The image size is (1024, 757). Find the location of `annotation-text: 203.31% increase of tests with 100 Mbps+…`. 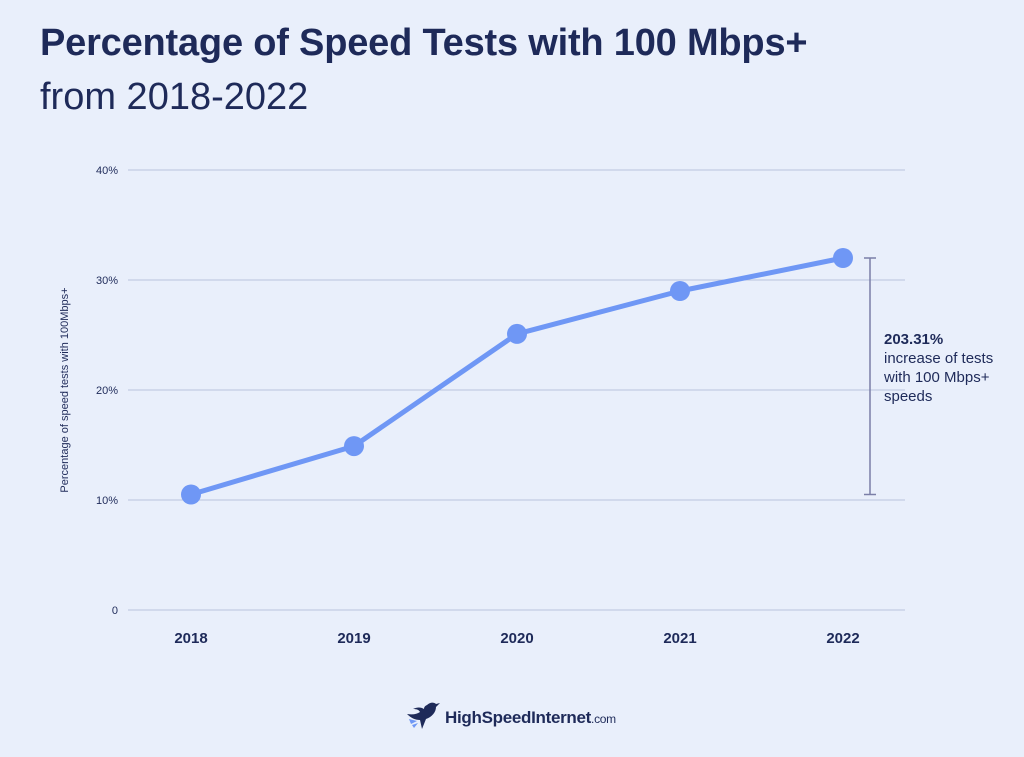

annotation-text: 203.31% increase of tests with 100 Mbps+… is located at coordinates (949, 368).